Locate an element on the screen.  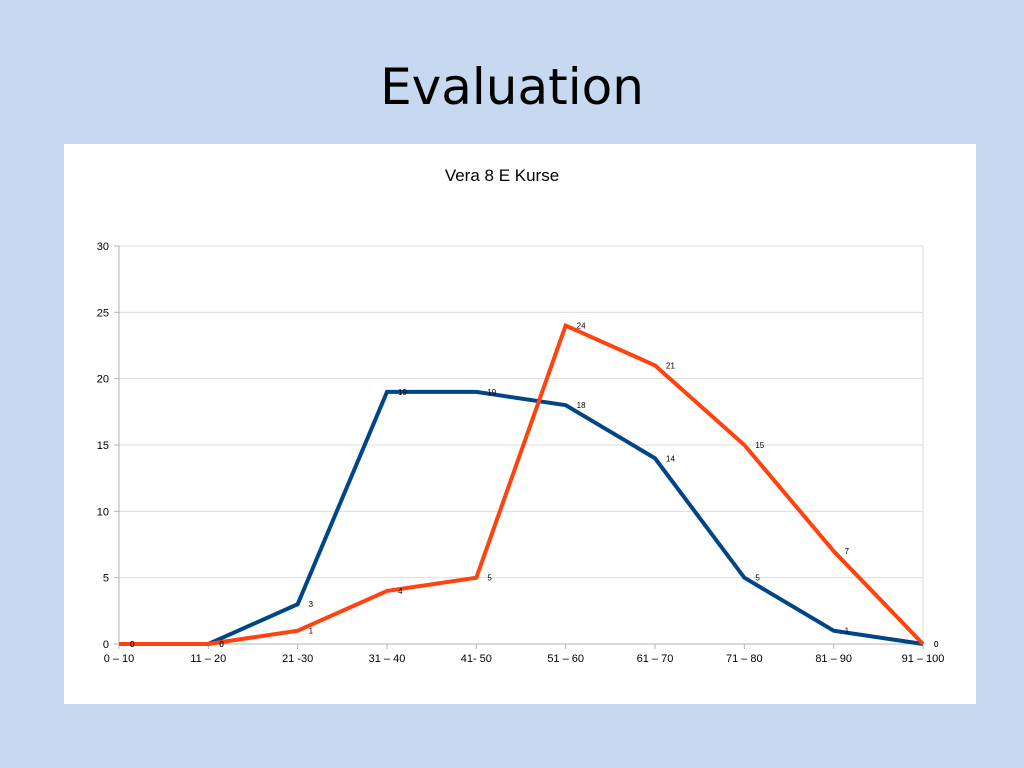
y-tick-label: 25 is located at coordinates (103, 313).